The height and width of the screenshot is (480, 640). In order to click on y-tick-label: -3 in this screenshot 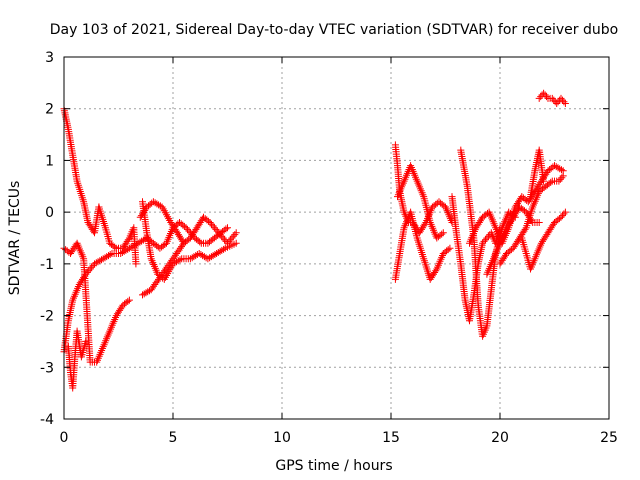, I will do `click(47, 368)`.